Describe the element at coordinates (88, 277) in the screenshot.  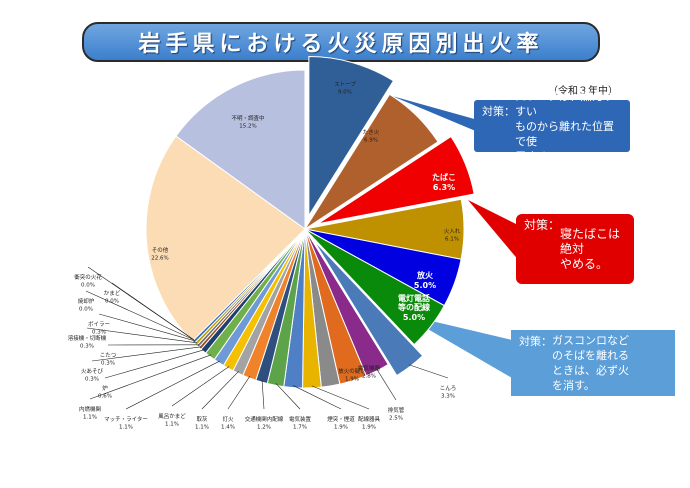
I see `label-name-26: 衝突の火花` at that location.